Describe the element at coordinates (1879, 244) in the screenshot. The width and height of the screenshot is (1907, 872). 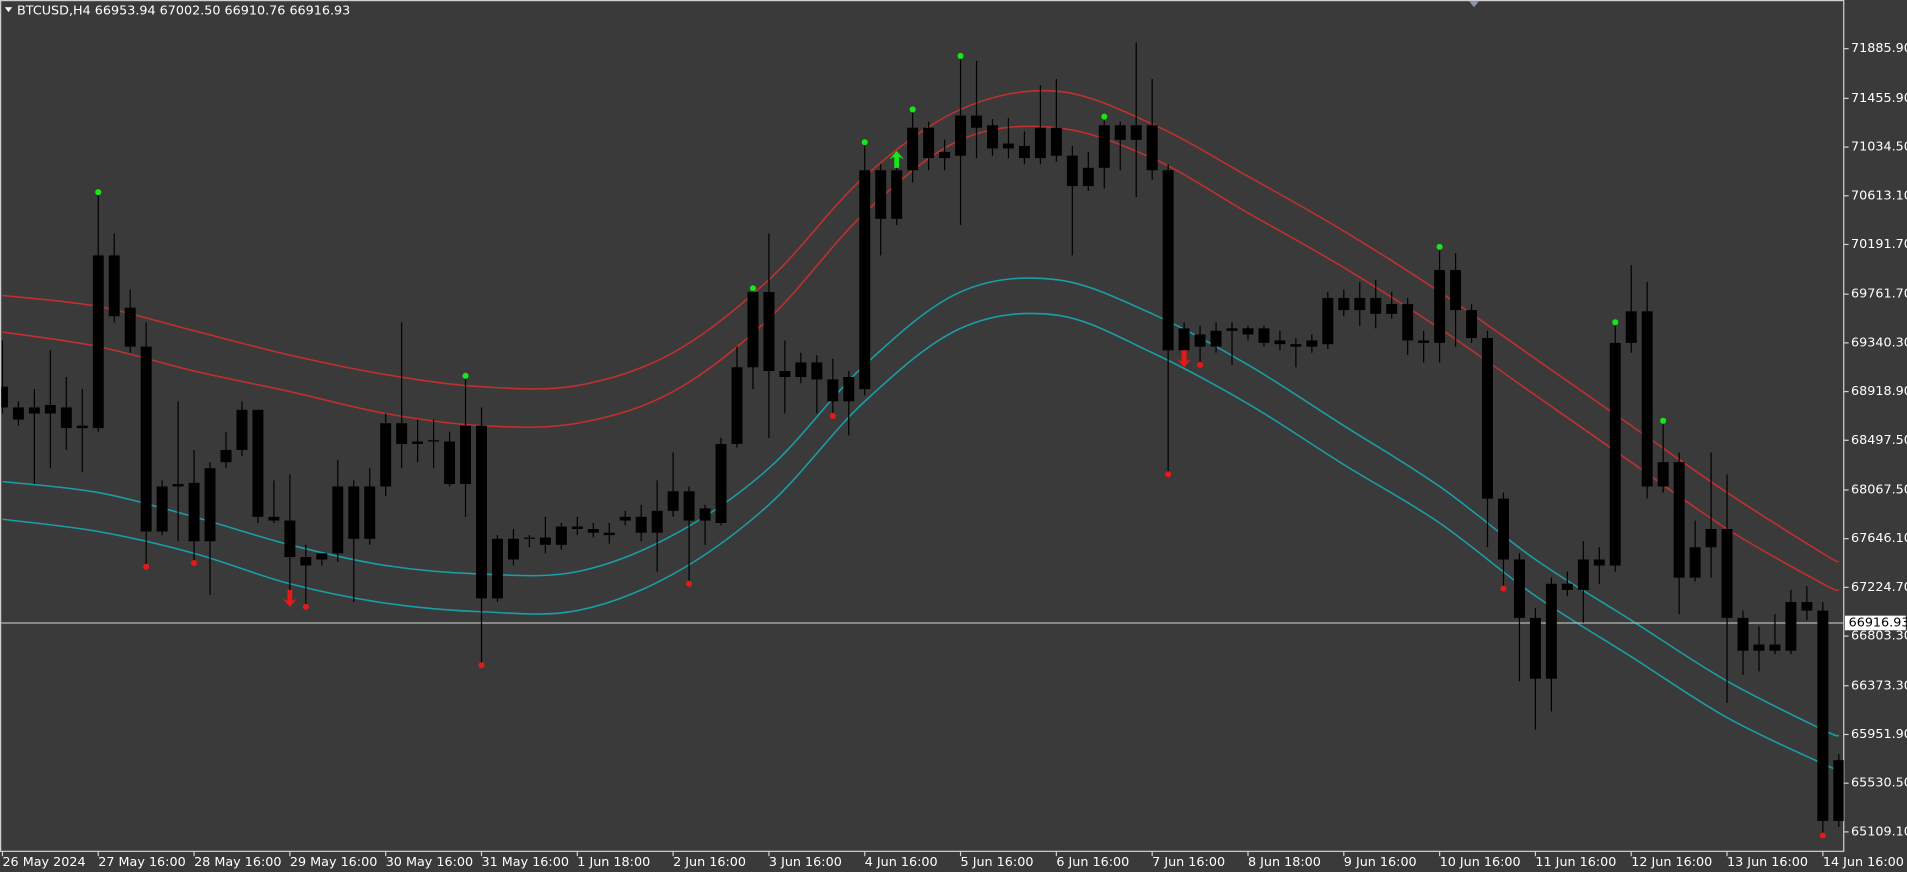
I see `y-tick-label: 70191.70` at that location.